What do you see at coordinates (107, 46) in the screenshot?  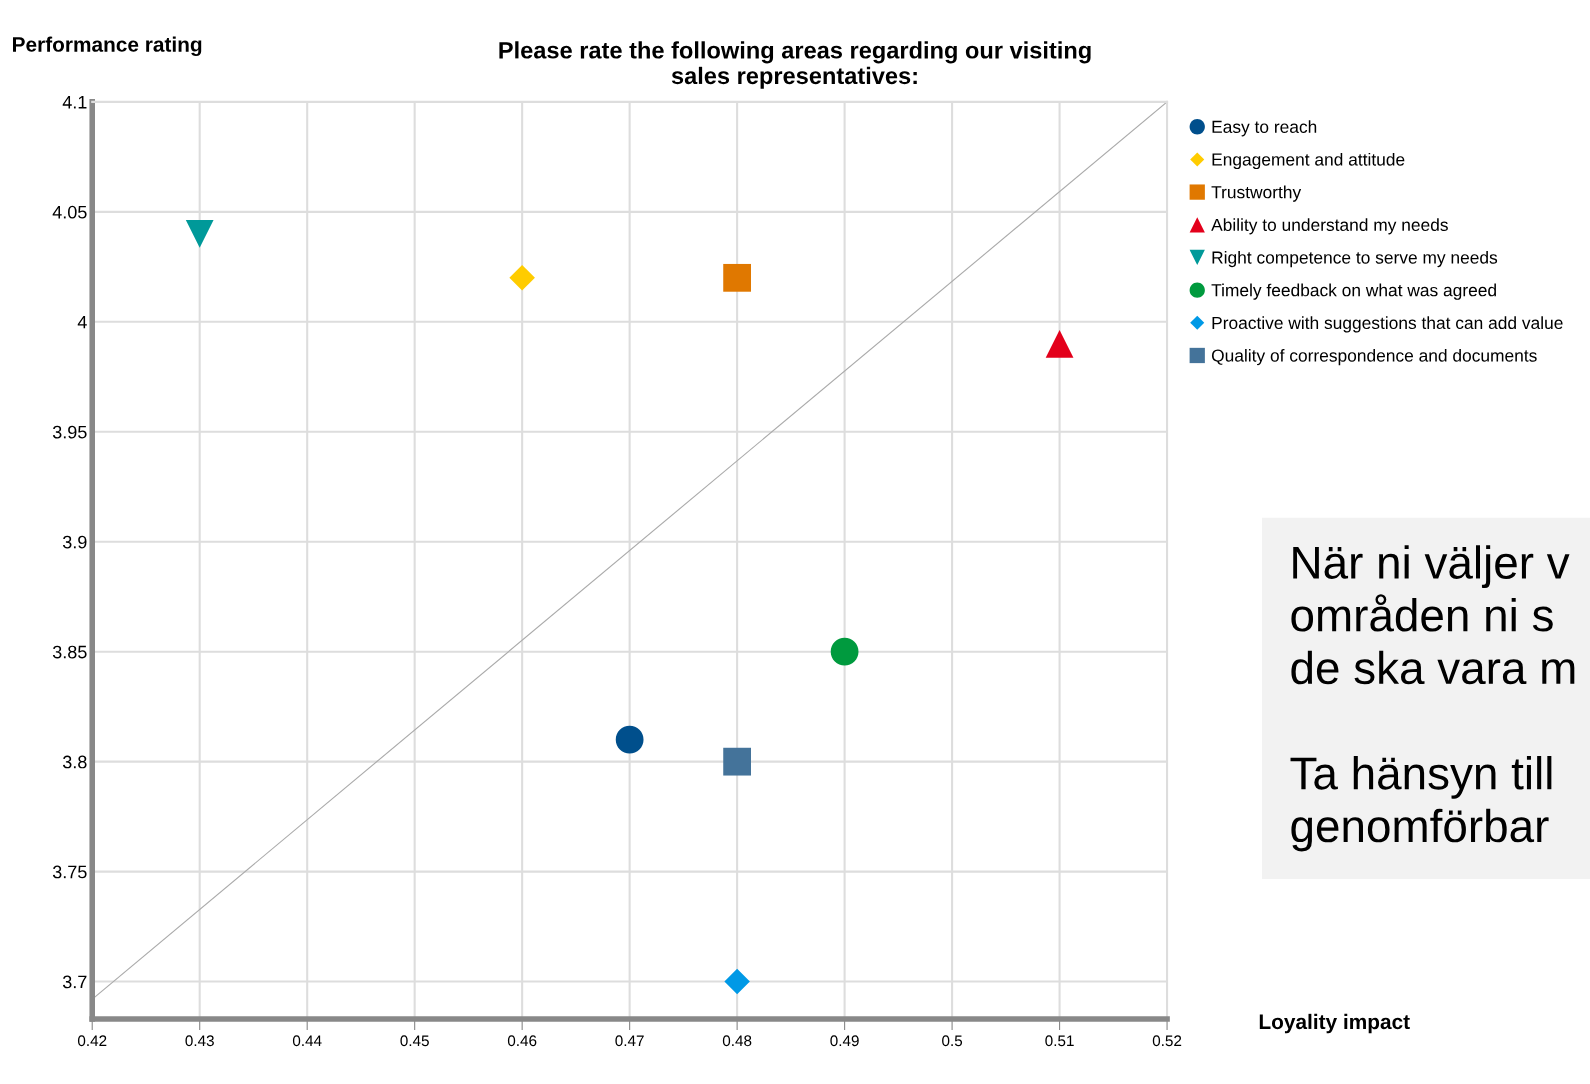 I see `y-axis-title: Performance rating` at bounding box center [107, 46].